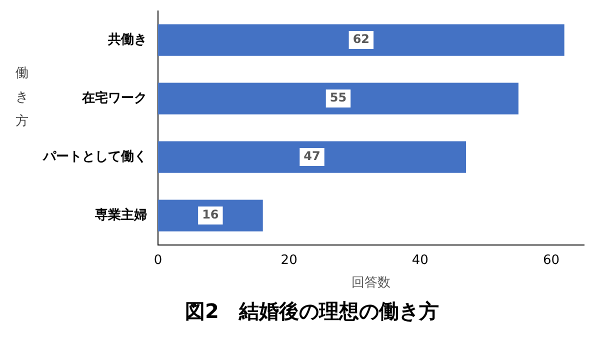 This screenshot has height=337, width=600. I want to click on y-axis-title: 働き方, so click(22, 98).